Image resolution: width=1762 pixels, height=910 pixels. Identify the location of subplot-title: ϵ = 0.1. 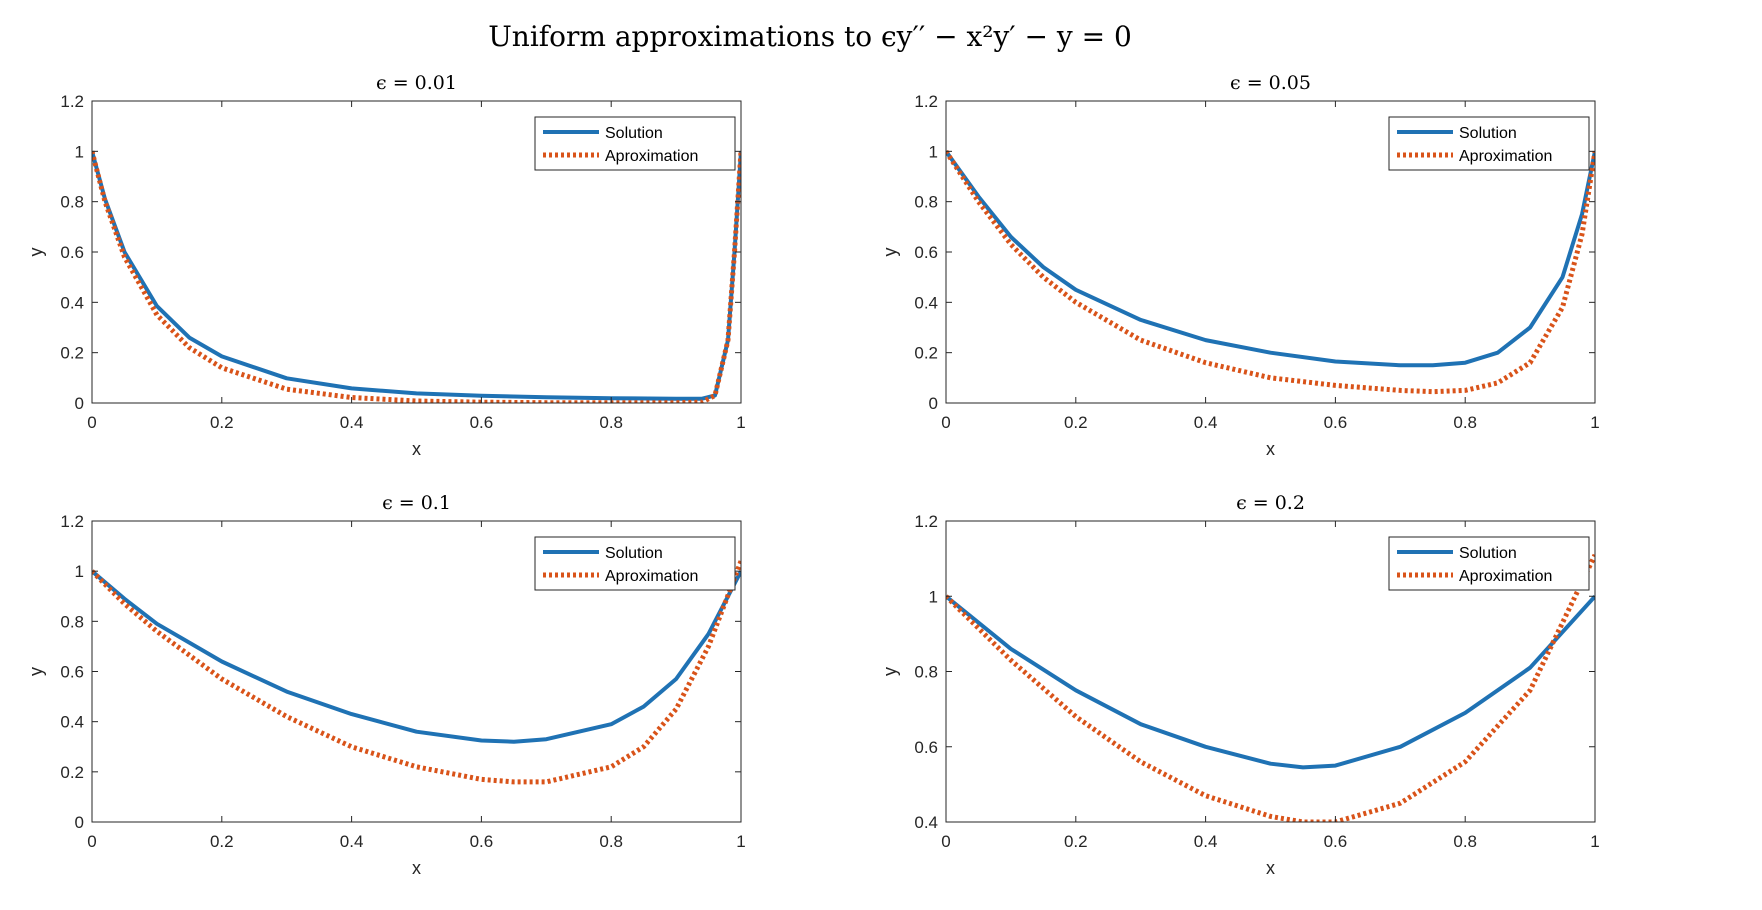
(416, 503).